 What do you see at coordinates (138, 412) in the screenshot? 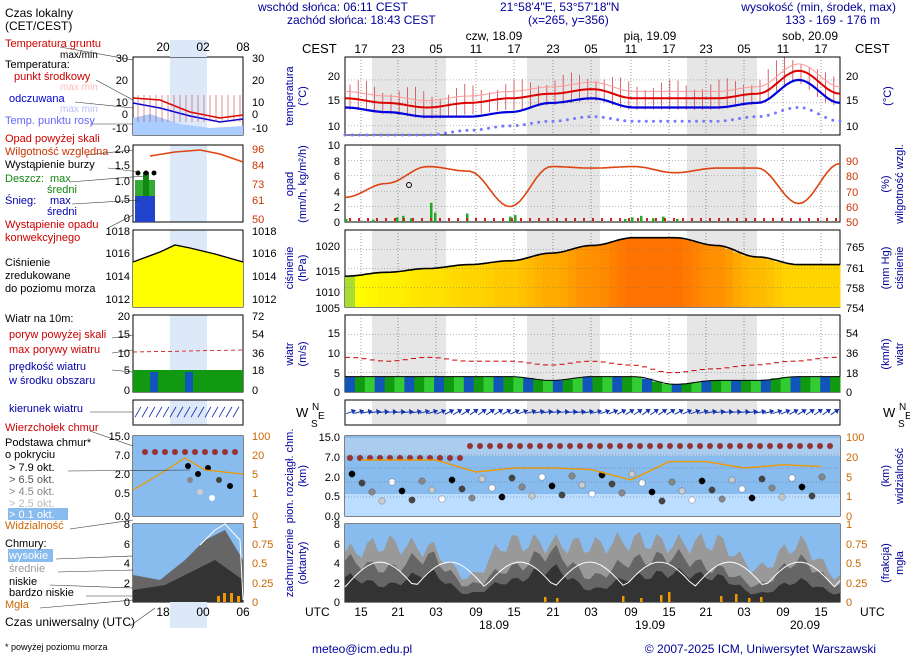
I see `legend-wind-arrow` at bounding box center [138, 412].